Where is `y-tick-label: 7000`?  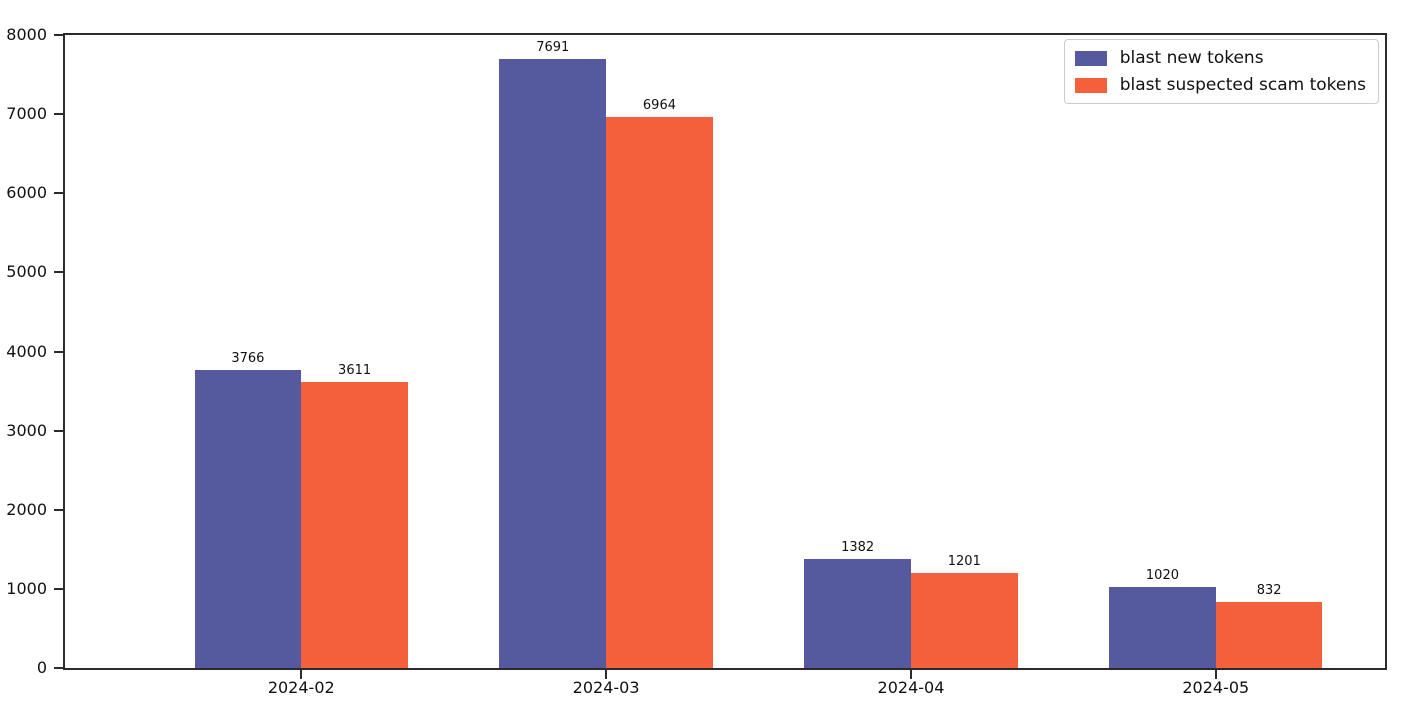 y-tick-label: 7000 is located at coordinates (26, 114).